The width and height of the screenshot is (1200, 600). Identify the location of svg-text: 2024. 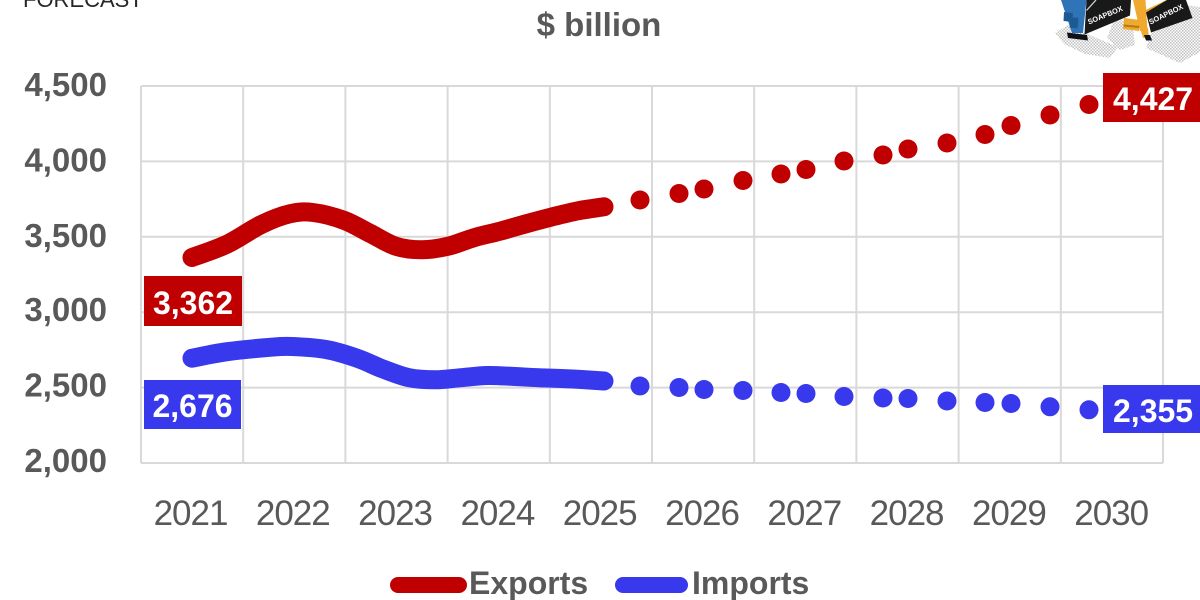
(497, 513).